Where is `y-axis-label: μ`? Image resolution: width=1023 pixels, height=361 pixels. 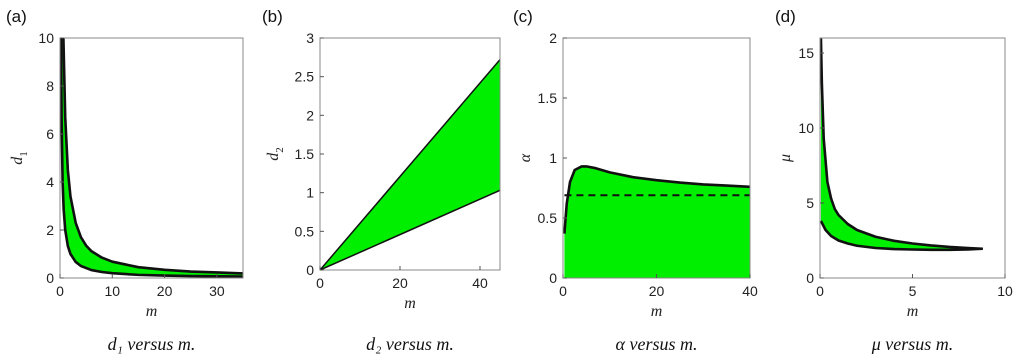
y-axis-label: μ is located at coordinates (785, 158).